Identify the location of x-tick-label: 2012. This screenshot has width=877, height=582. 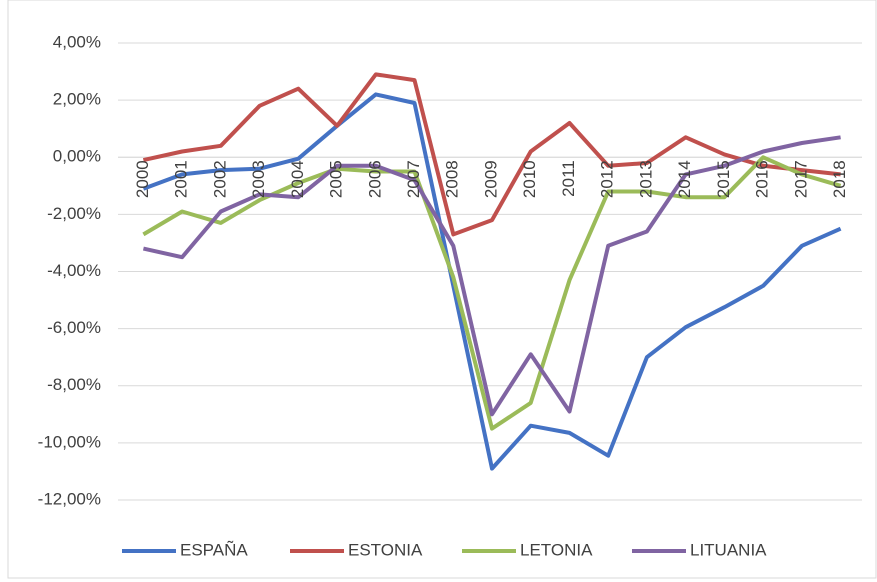
(607, 179).